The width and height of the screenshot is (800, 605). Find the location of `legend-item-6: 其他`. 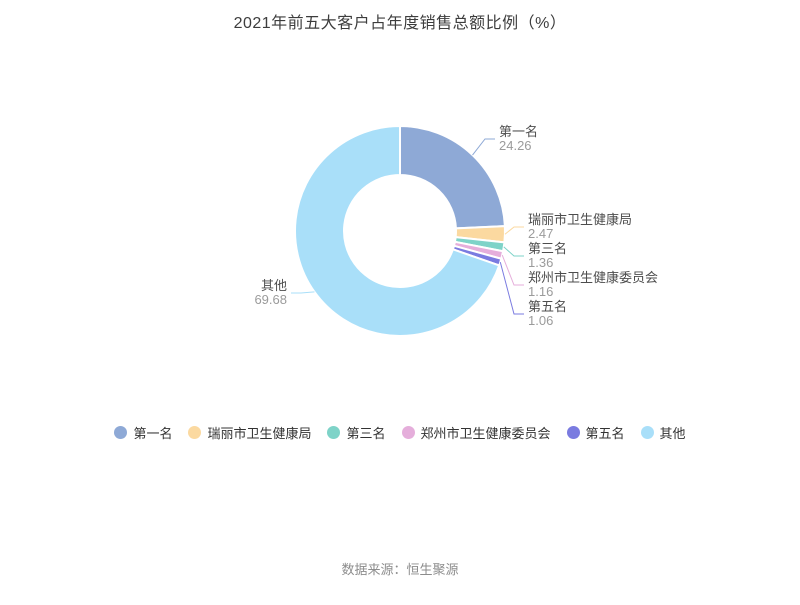

legend-item-6: 其他 is located at coordinates (663, 432).